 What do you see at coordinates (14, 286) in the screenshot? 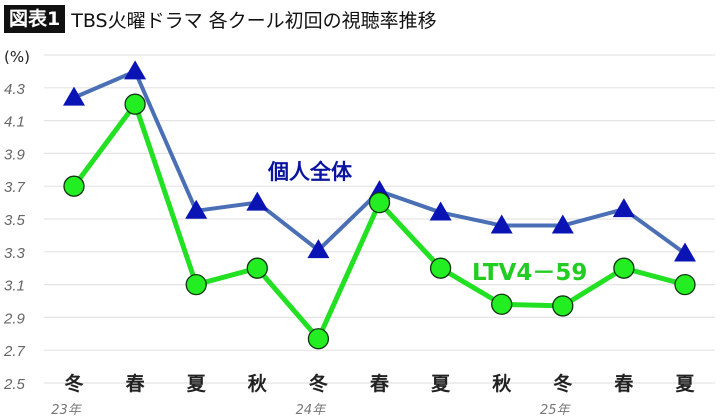
I see `y-tick-label: 3.1` at bounding box center [14, 286].